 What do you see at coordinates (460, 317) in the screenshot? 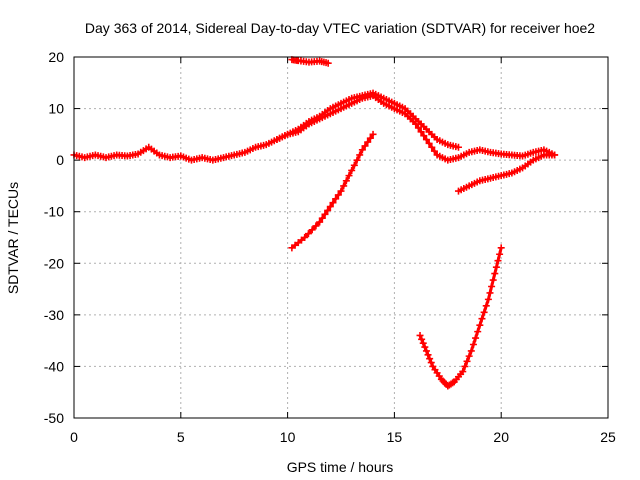
I see `series-v-dip-track` at bounding box center [460, 317].